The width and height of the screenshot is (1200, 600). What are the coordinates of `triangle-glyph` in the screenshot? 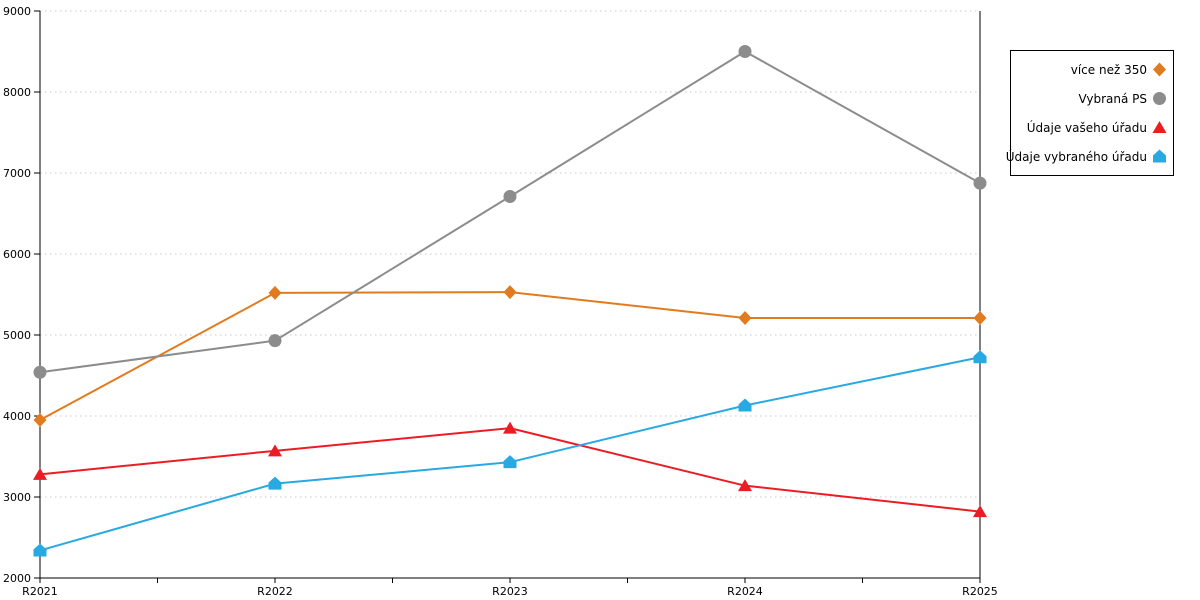 It's located at (1159, 127).